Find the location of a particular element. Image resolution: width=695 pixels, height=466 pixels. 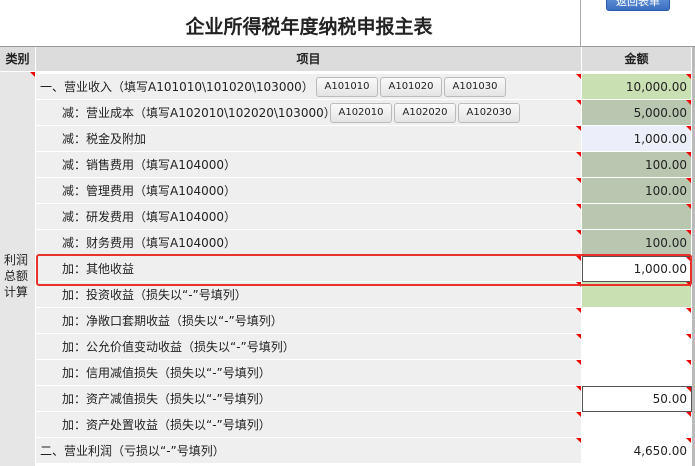

item-text: 二、营业利润（亏损以“-”号填列） is located at coordinates (132, 451).